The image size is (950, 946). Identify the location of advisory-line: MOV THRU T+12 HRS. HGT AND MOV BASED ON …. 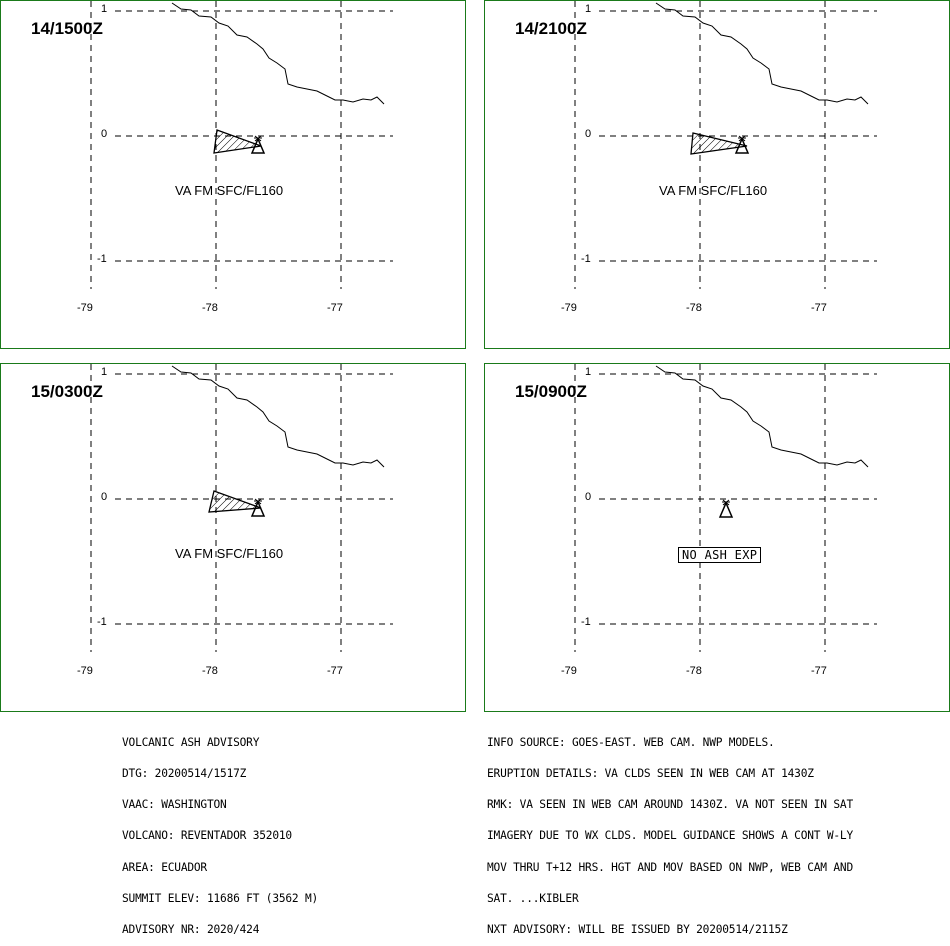
(670, 867).